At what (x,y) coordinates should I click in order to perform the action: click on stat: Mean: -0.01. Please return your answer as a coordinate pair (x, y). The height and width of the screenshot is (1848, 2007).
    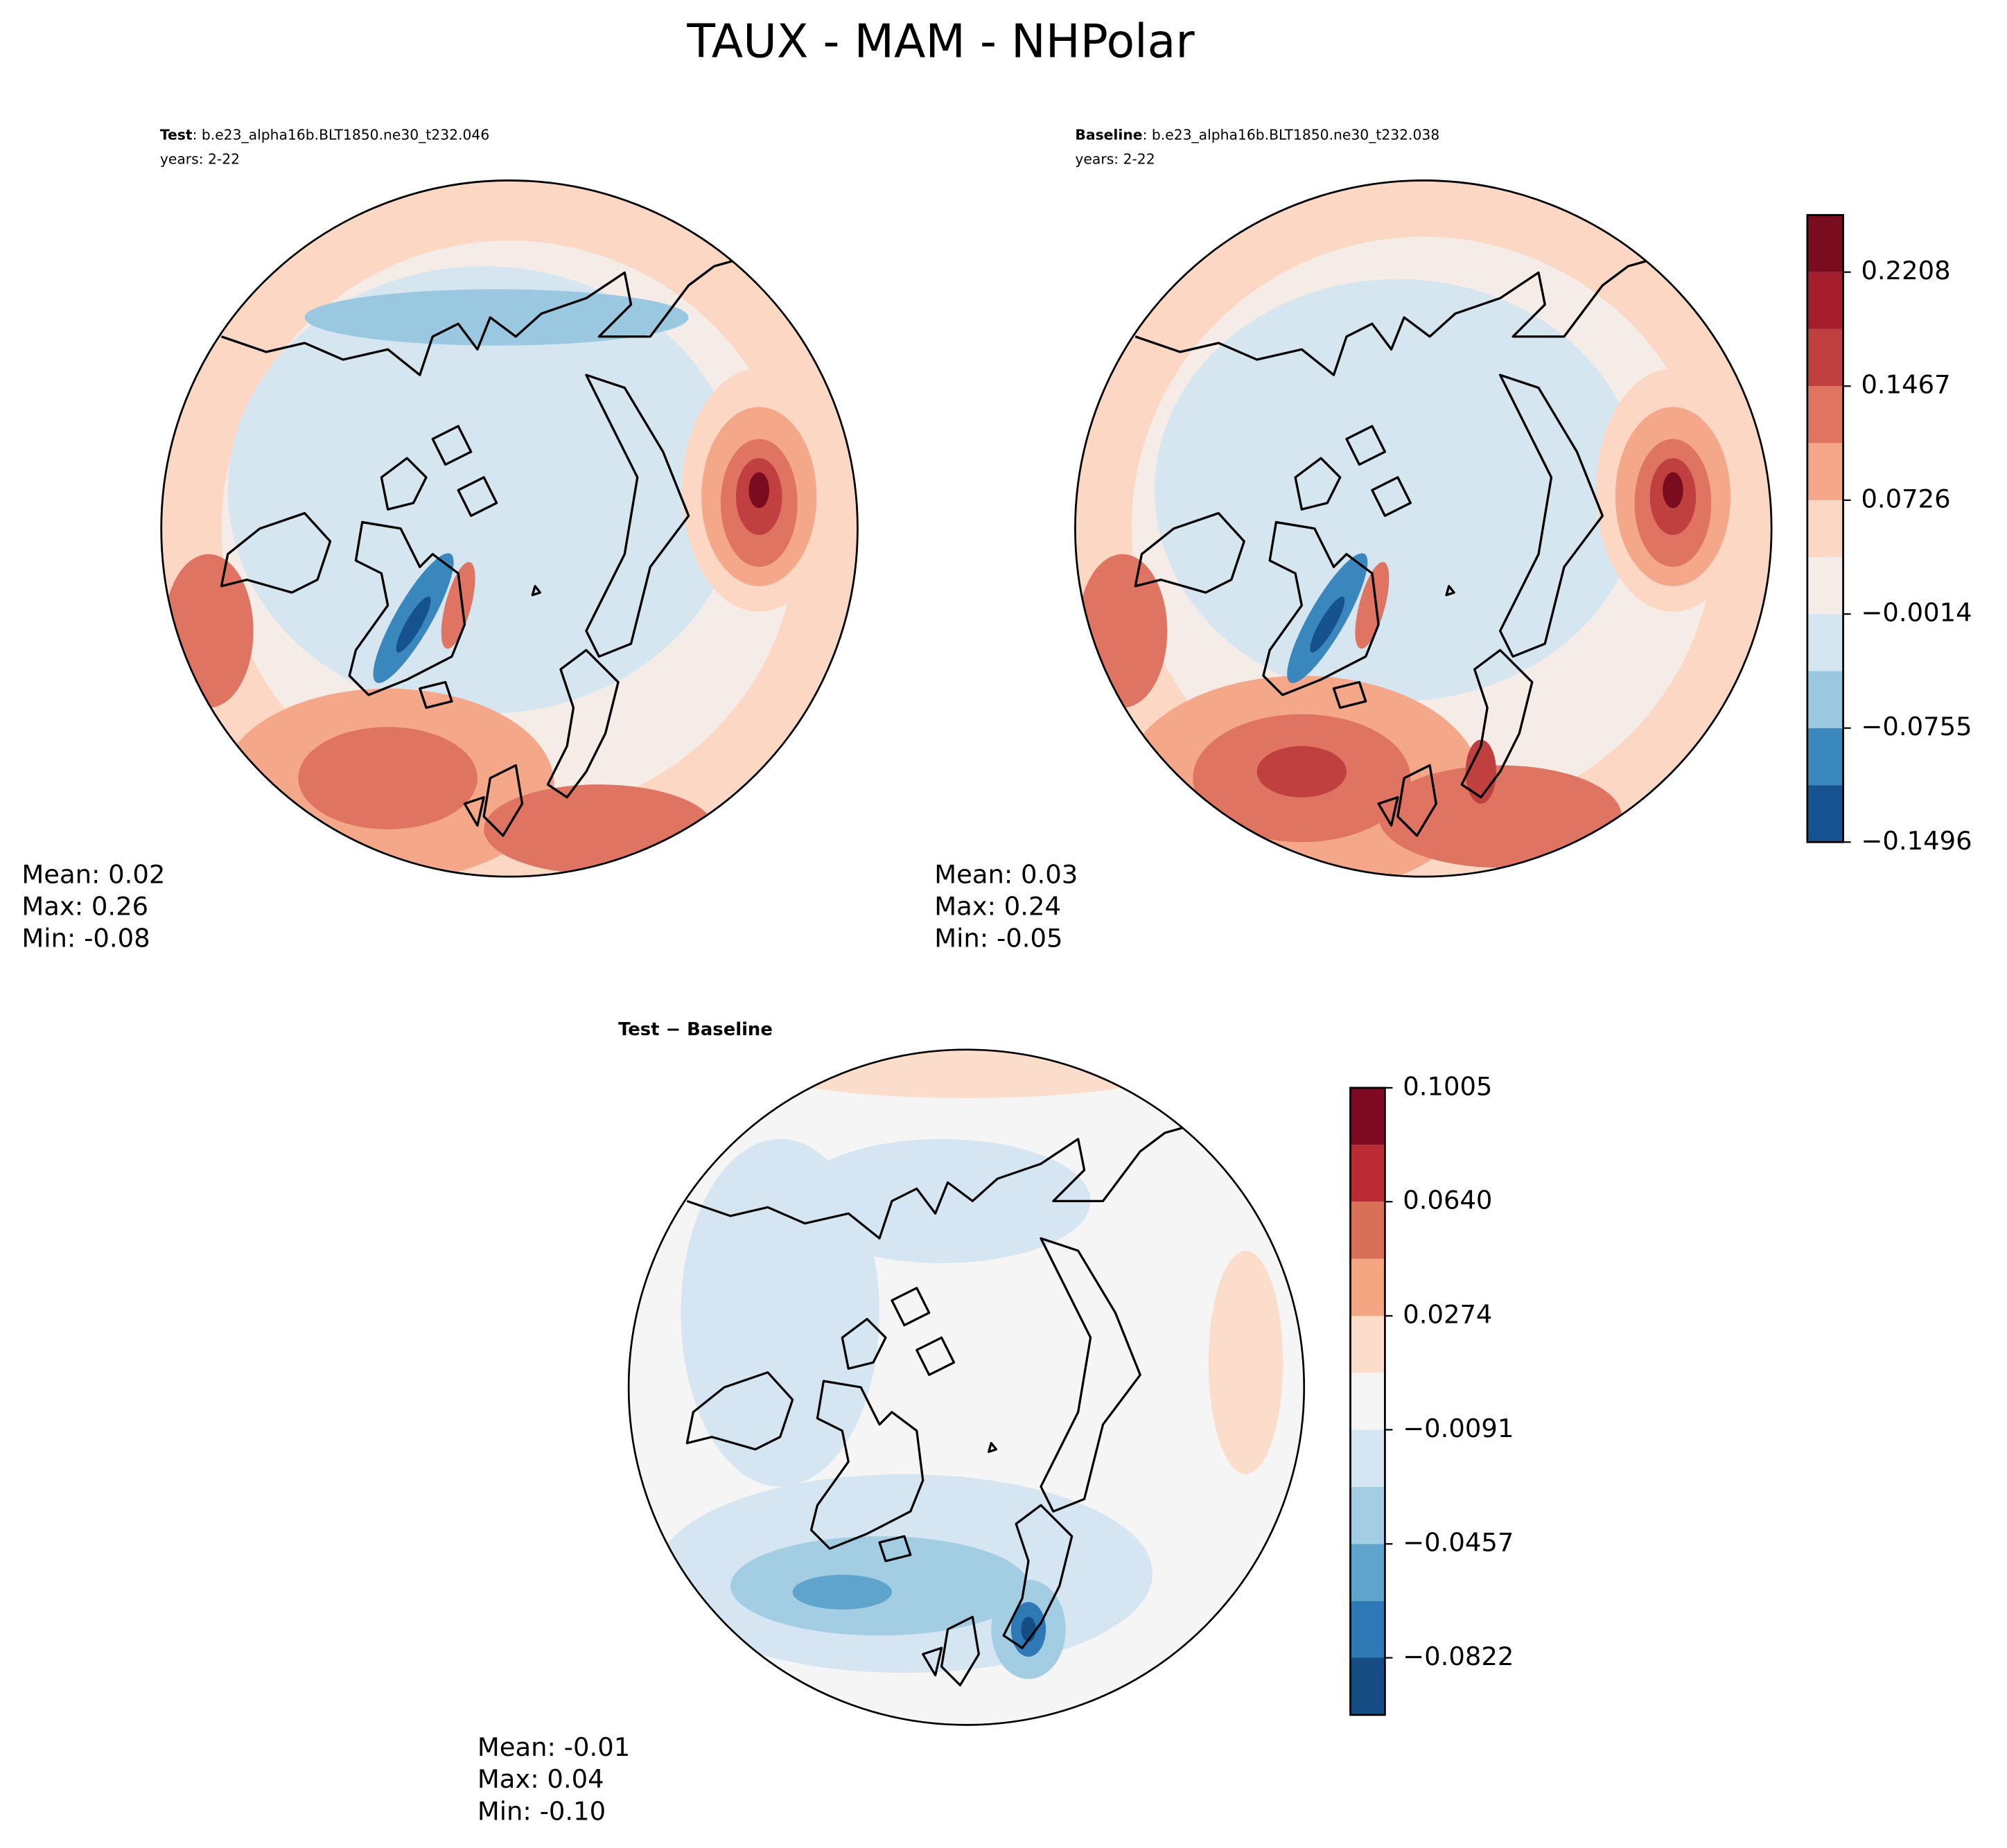
    Looking at the image, I should click on (553, 1747).